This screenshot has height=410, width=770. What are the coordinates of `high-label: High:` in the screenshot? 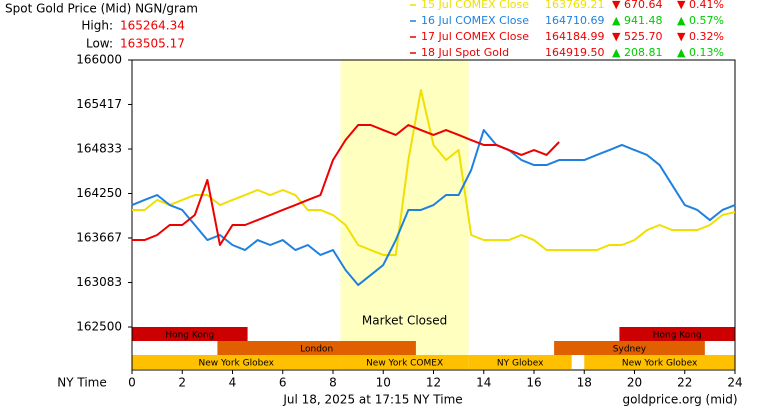 It's located at (97, 26).